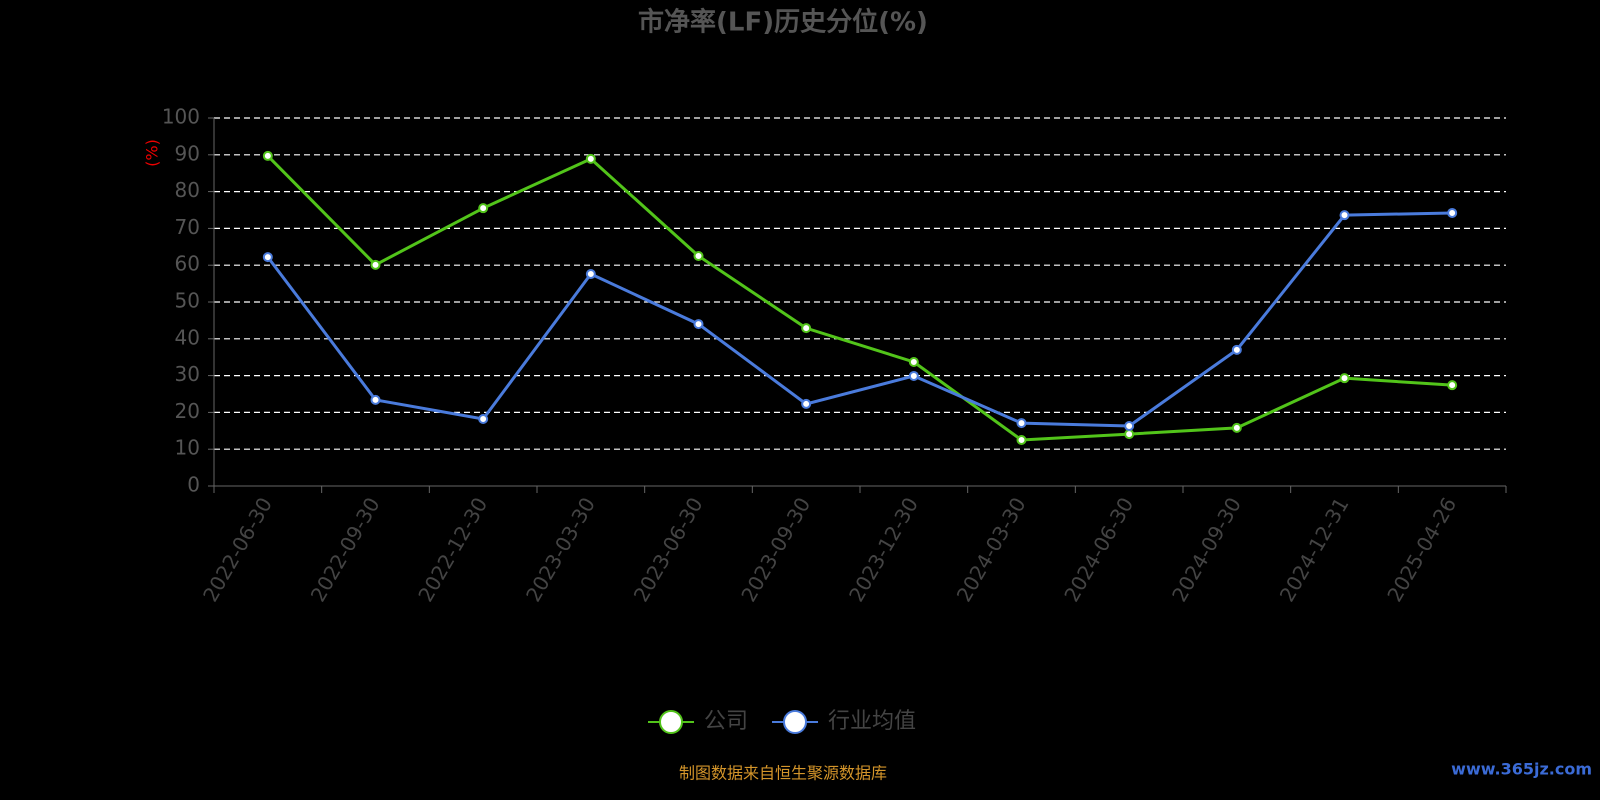  I want to click on y-tick-label: 10, so click(187, 448).